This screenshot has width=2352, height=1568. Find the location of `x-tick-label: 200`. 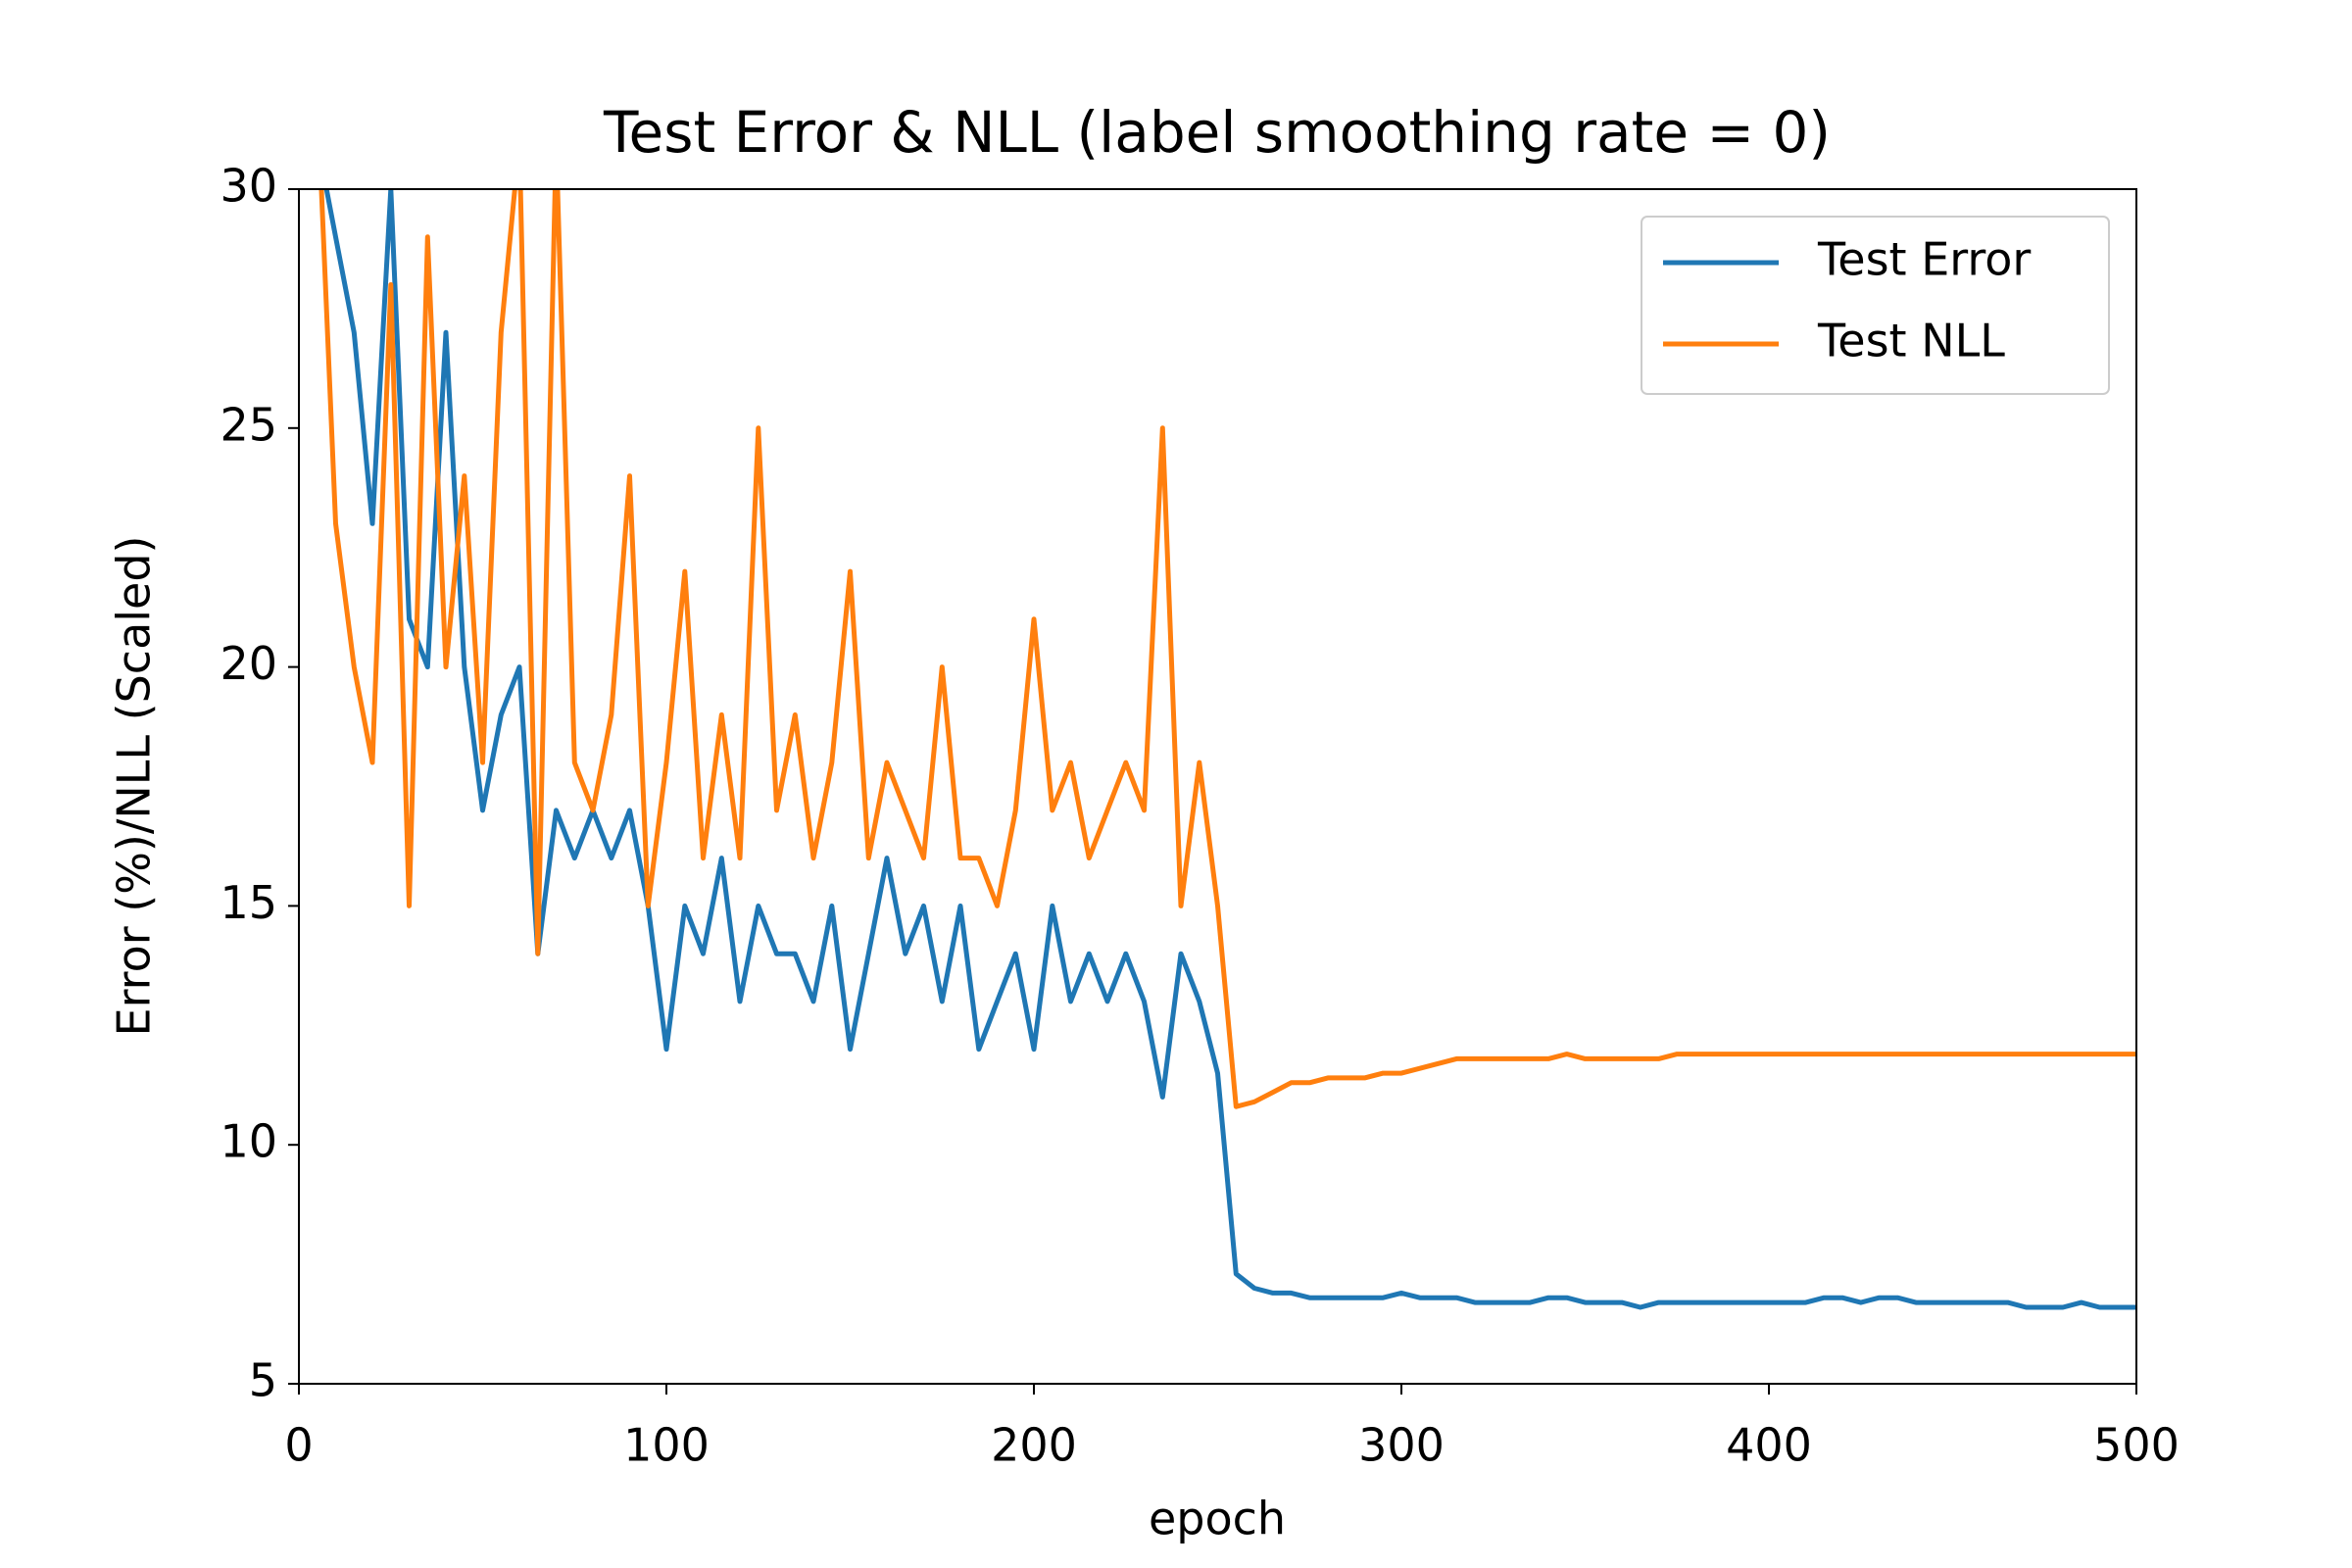

x-tick-label: 200 is located at coordinates (1034, 1445).